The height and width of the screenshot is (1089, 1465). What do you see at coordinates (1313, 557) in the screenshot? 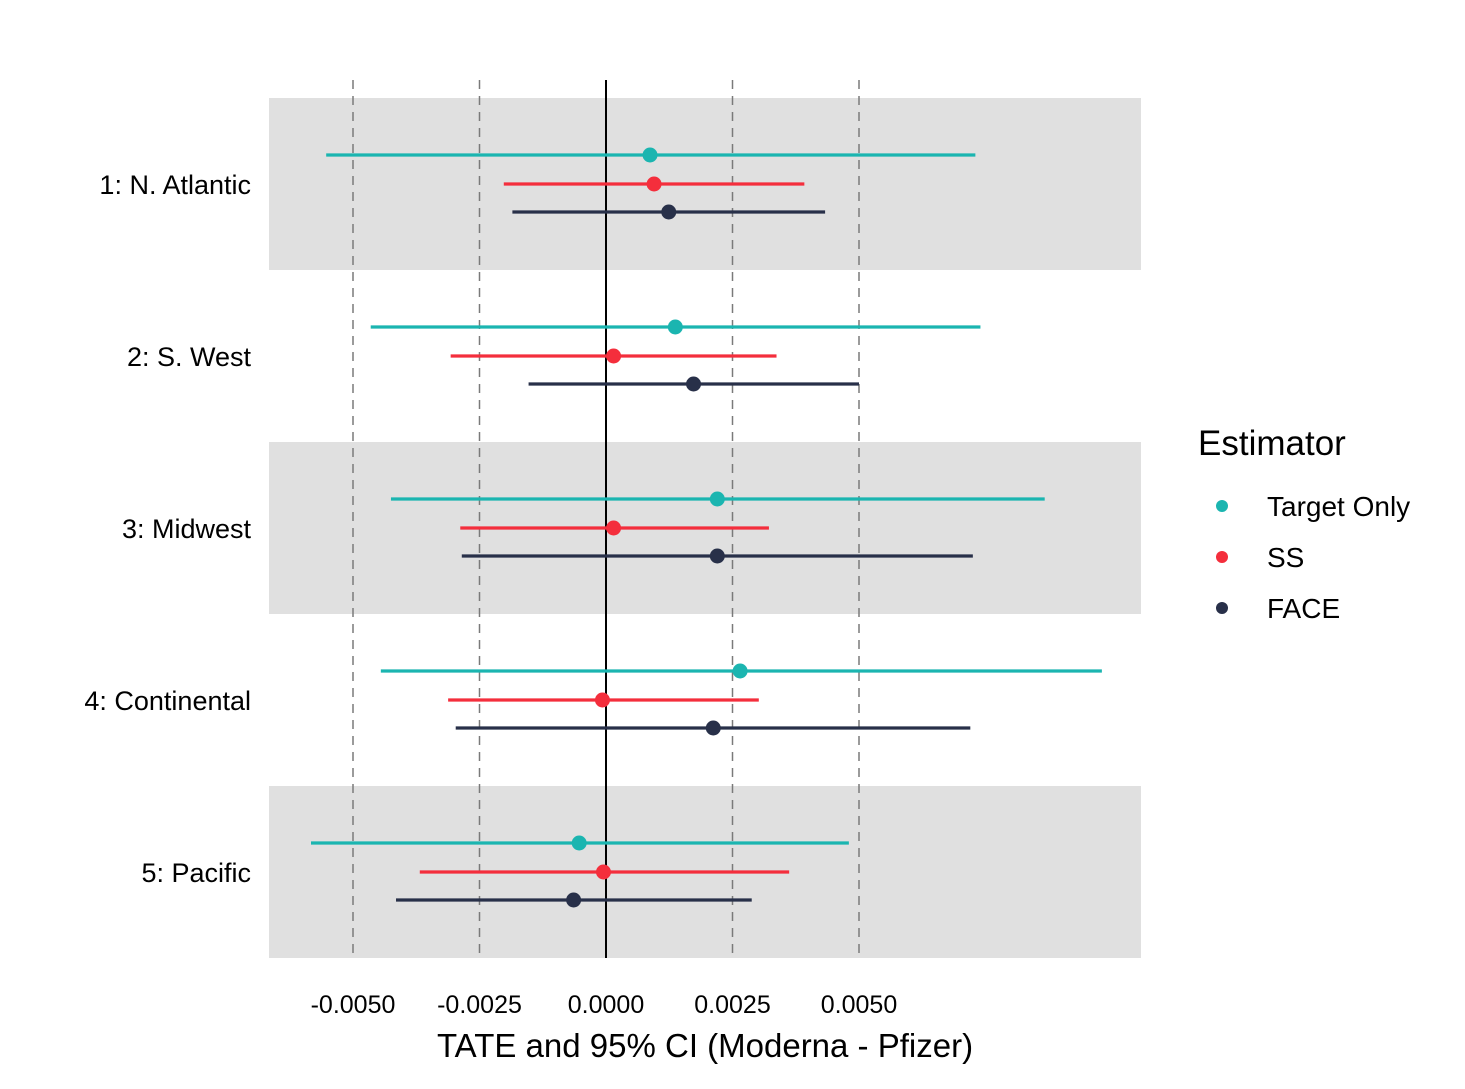
I see `legend-items: Target Only SS FACE` at bounding box center [1313, 557].